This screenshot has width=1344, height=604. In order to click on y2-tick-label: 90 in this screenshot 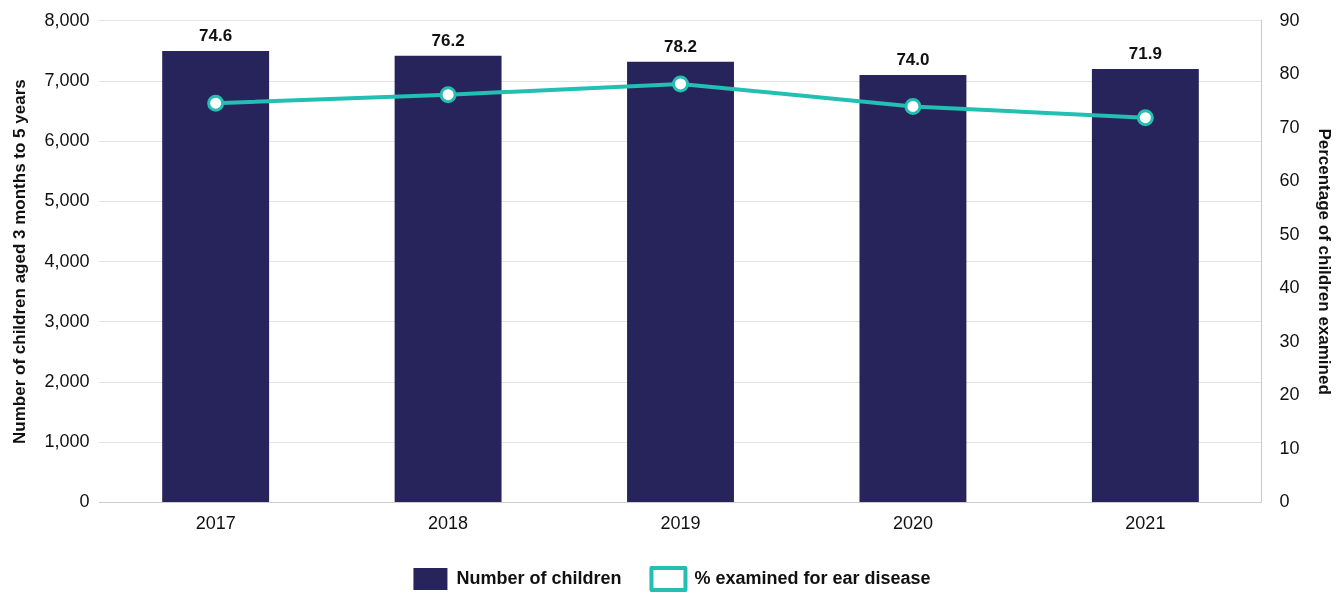, I will do `click(1289, 19)`.